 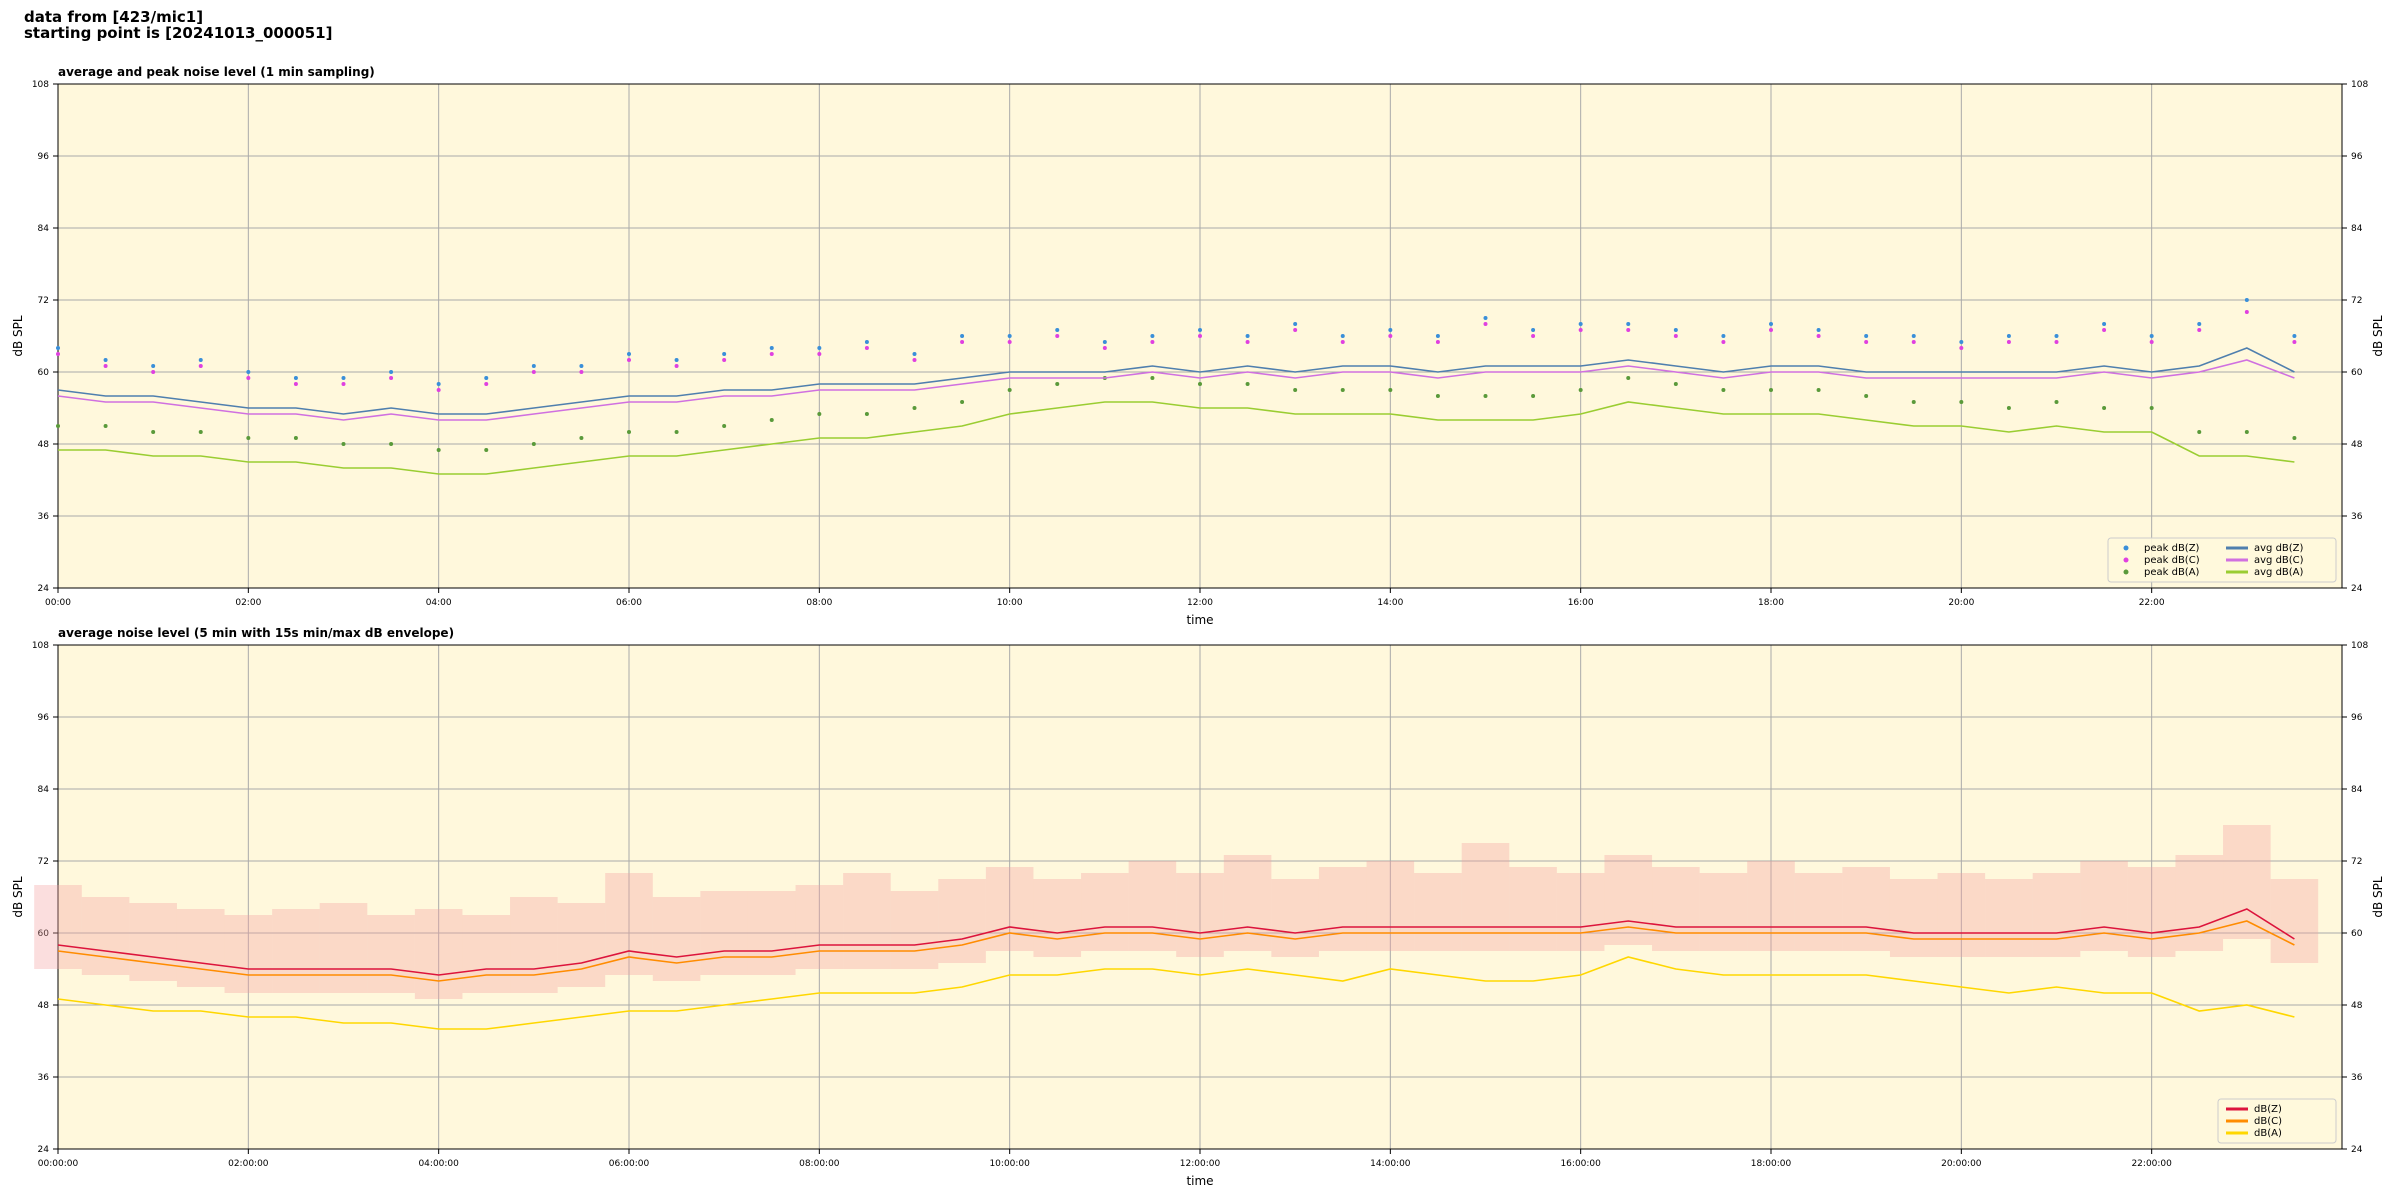 I want to click on header-line: starting point is [20241013_000051], so click(x=178, y=33).